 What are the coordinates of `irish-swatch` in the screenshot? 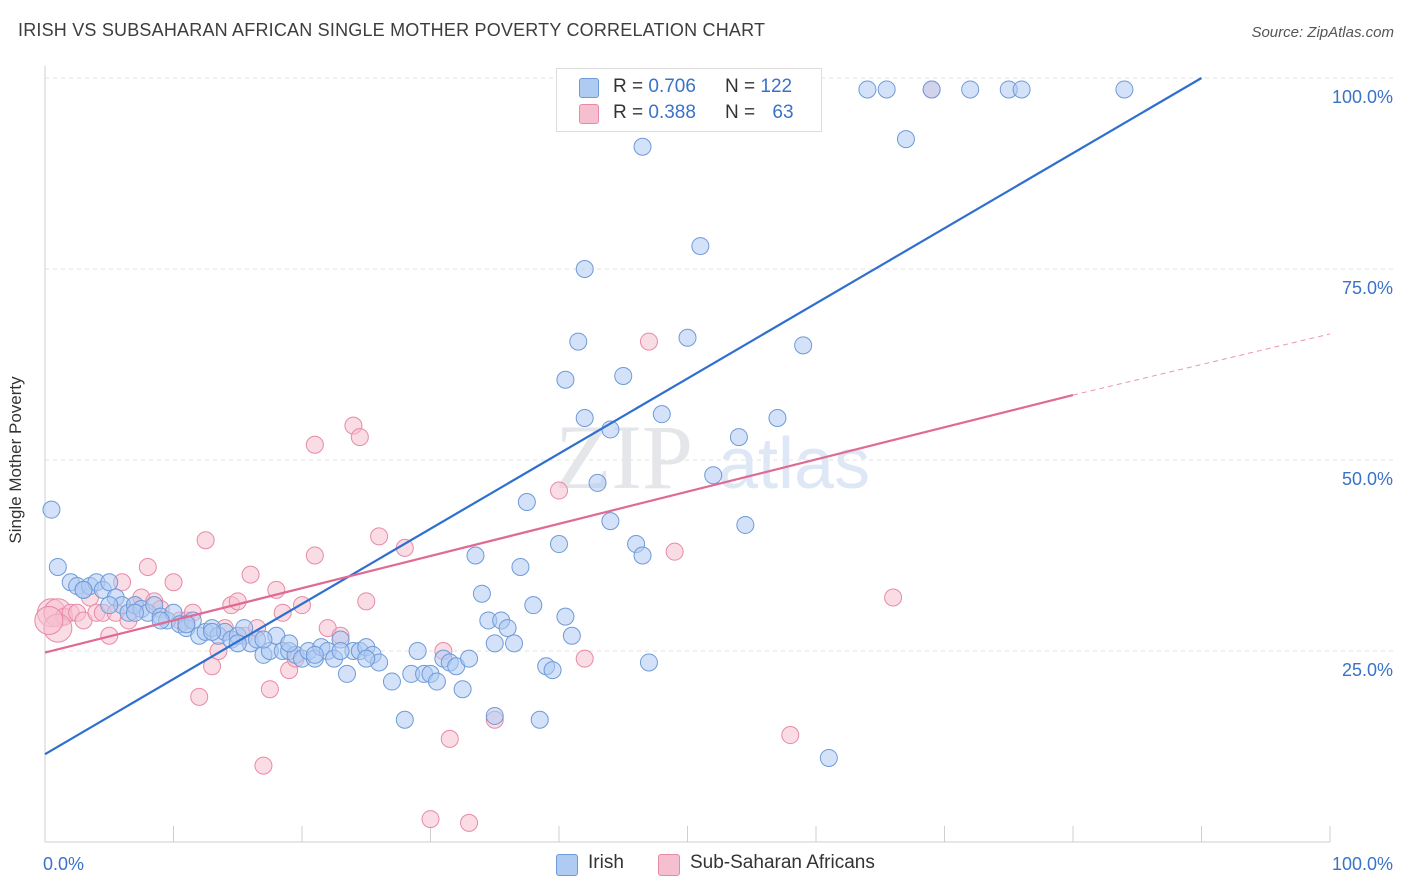 It's located at (589, 88).